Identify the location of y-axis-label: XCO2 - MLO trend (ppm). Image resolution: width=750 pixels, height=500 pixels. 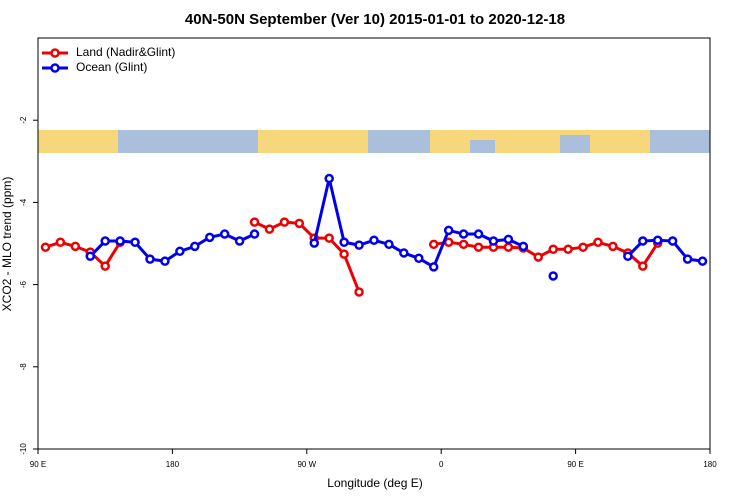
(7, 244).